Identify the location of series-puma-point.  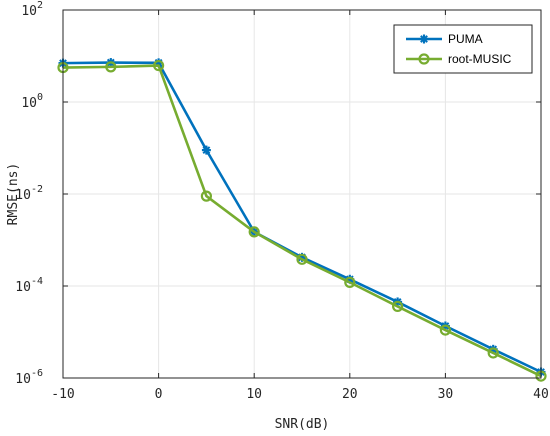
(206, 150).